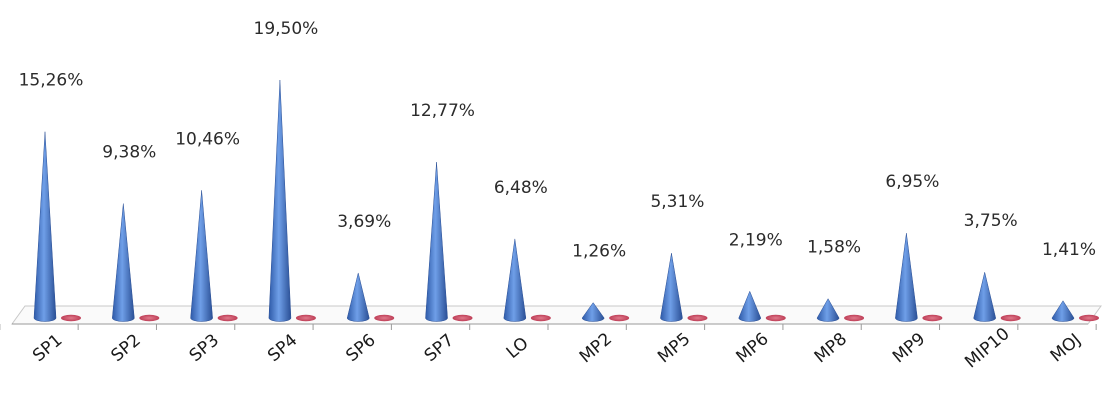 Image resolution: width=1109 pixels, height=400 pixels. I want to click on floor-plane, so click(556, 315).